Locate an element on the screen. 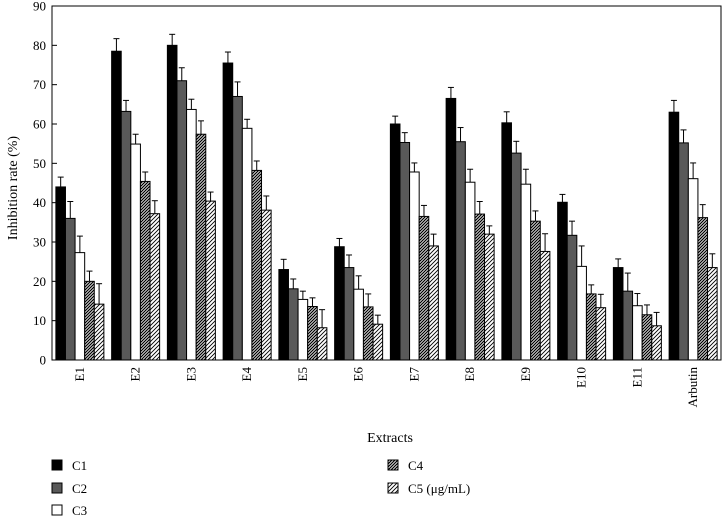 Image resolution: width=728 pixels, height=524 pixels. bar-e6-c1 is located at coordinates (339, 303).